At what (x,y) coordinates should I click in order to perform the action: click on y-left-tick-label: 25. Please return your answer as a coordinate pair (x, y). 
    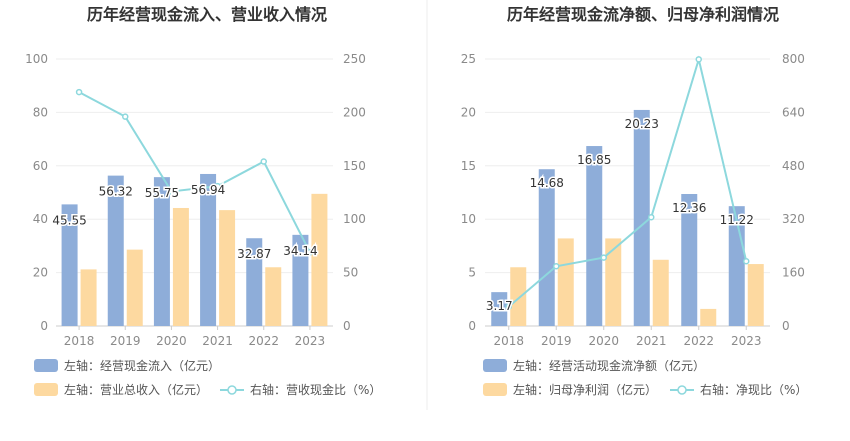
    Looking at the image, I should click on (468, 59).